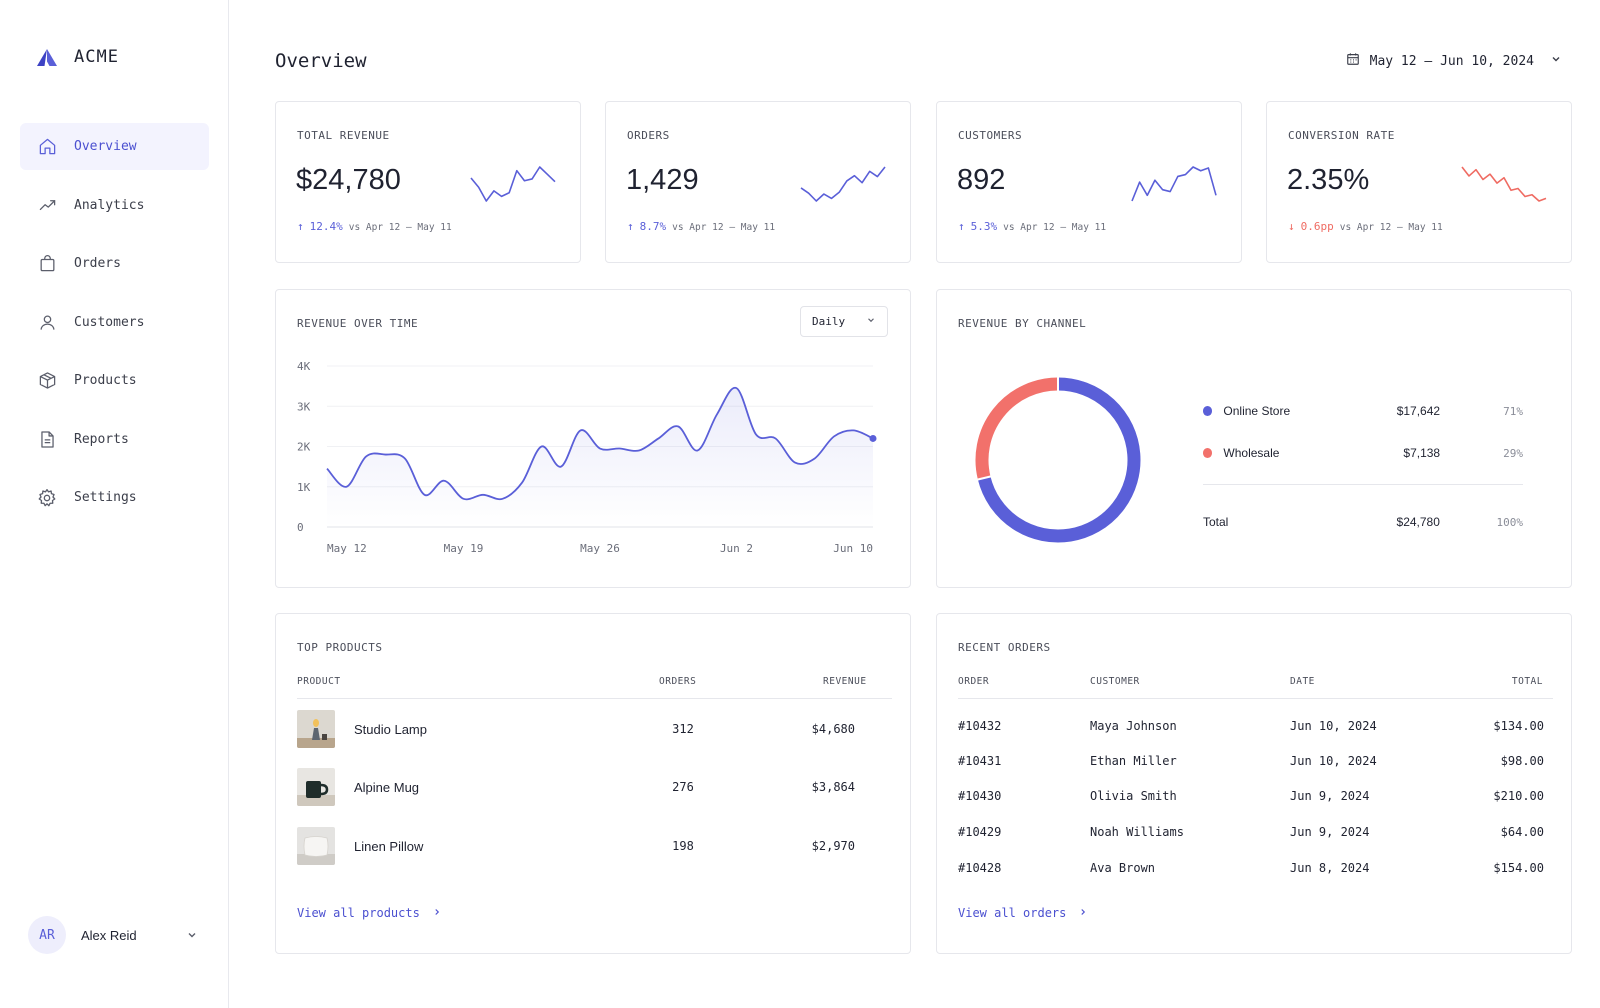  What do you see at coordinates (990, 135) in the screenshot?
I see `kpi-label: CUSTOMERS` at bounding box center [990, 135].